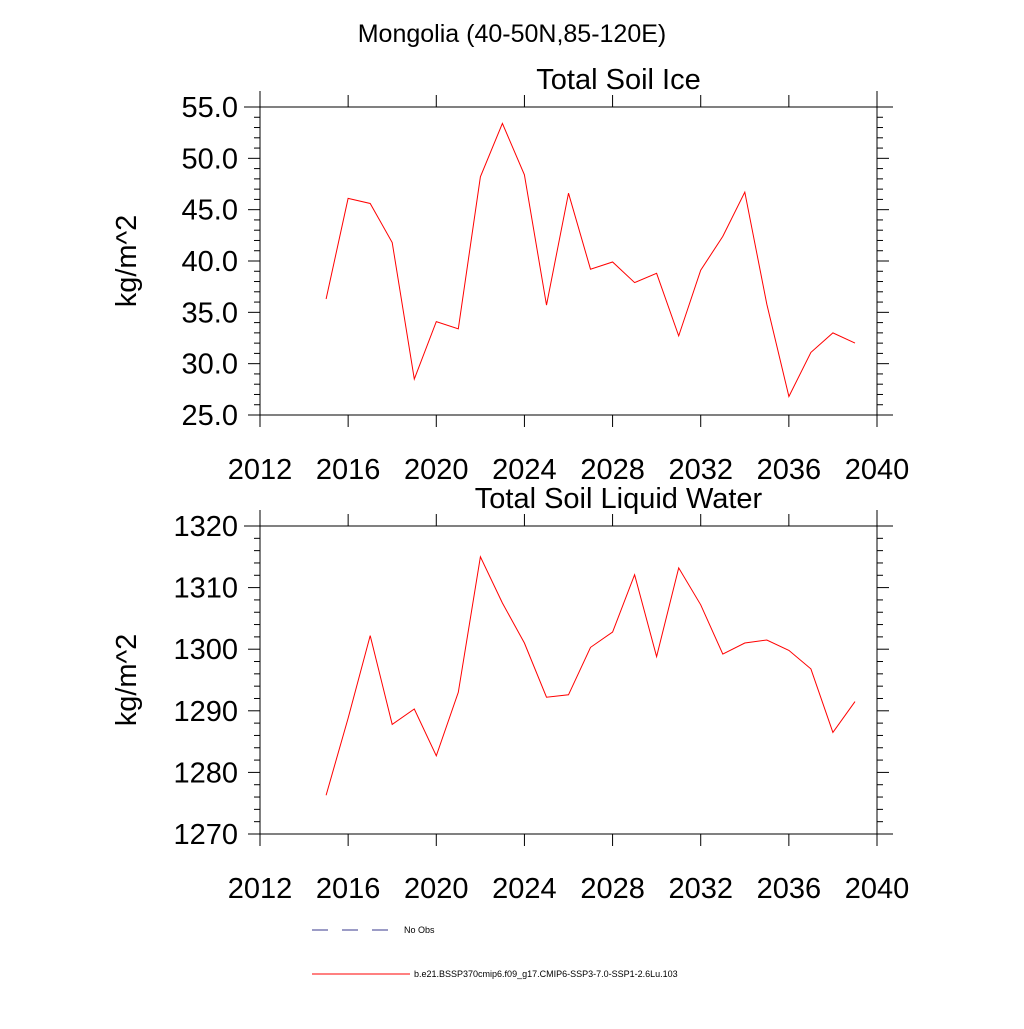 The height and width of the screenshot is (1029, 1024). What do you see at coordinates (618, 80) in the screenshot?
I see `chart-title: Total Soil Ice` at bounding box center [618, 80].